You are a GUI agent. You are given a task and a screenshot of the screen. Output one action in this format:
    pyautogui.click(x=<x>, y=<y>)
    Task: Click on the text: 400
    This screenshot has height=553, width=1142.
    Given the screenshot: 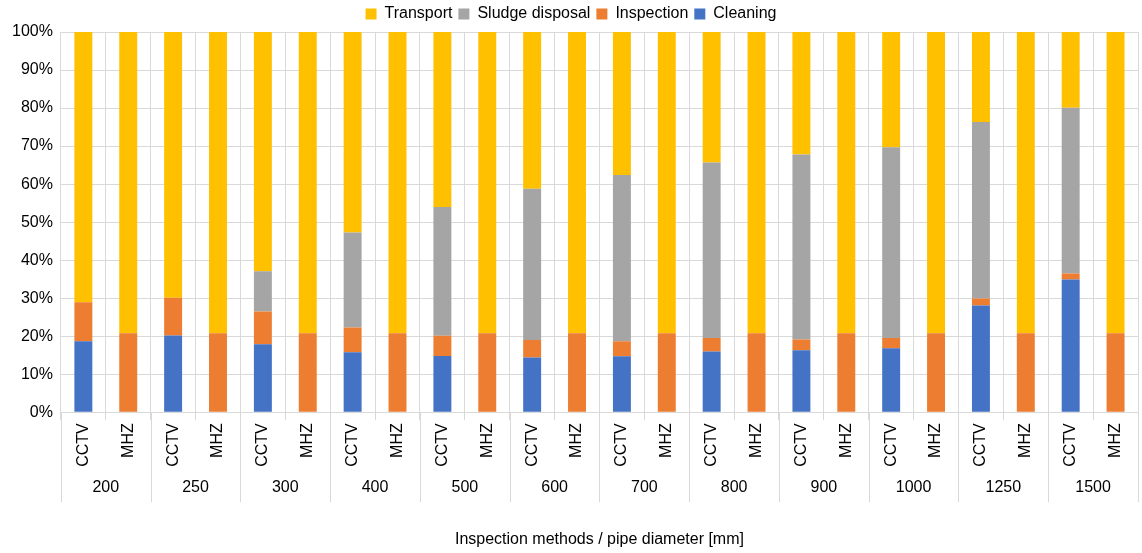 What is the action you would take?
    pyautogui.click(x=375, y=486)
    